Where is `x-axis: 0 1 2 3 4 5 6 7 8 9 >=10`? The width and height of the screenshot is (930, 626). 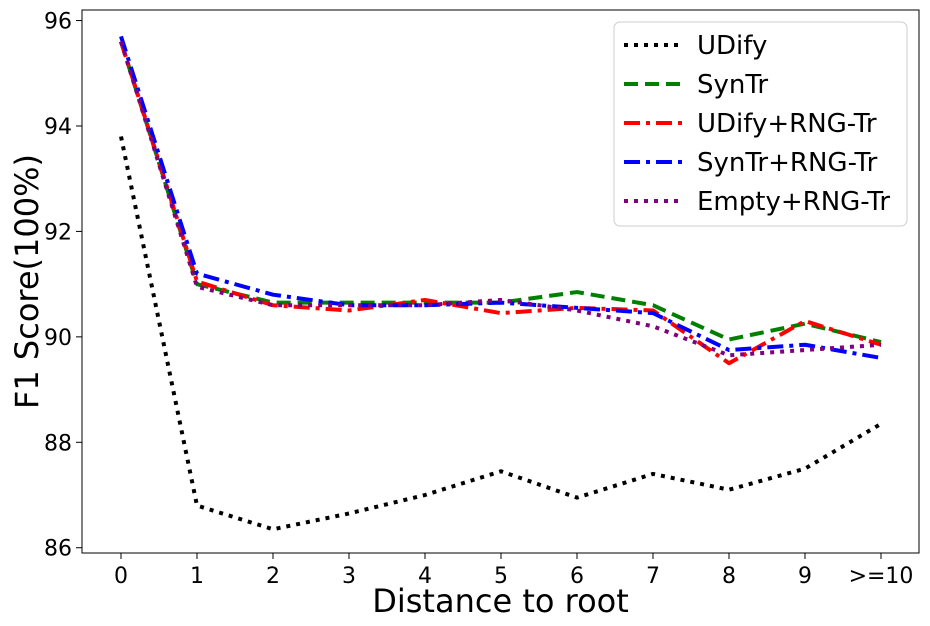 x-axis: 0 1 2 3 4 5 6 7 8 9 >=10 is located at coordinates (513, 571).